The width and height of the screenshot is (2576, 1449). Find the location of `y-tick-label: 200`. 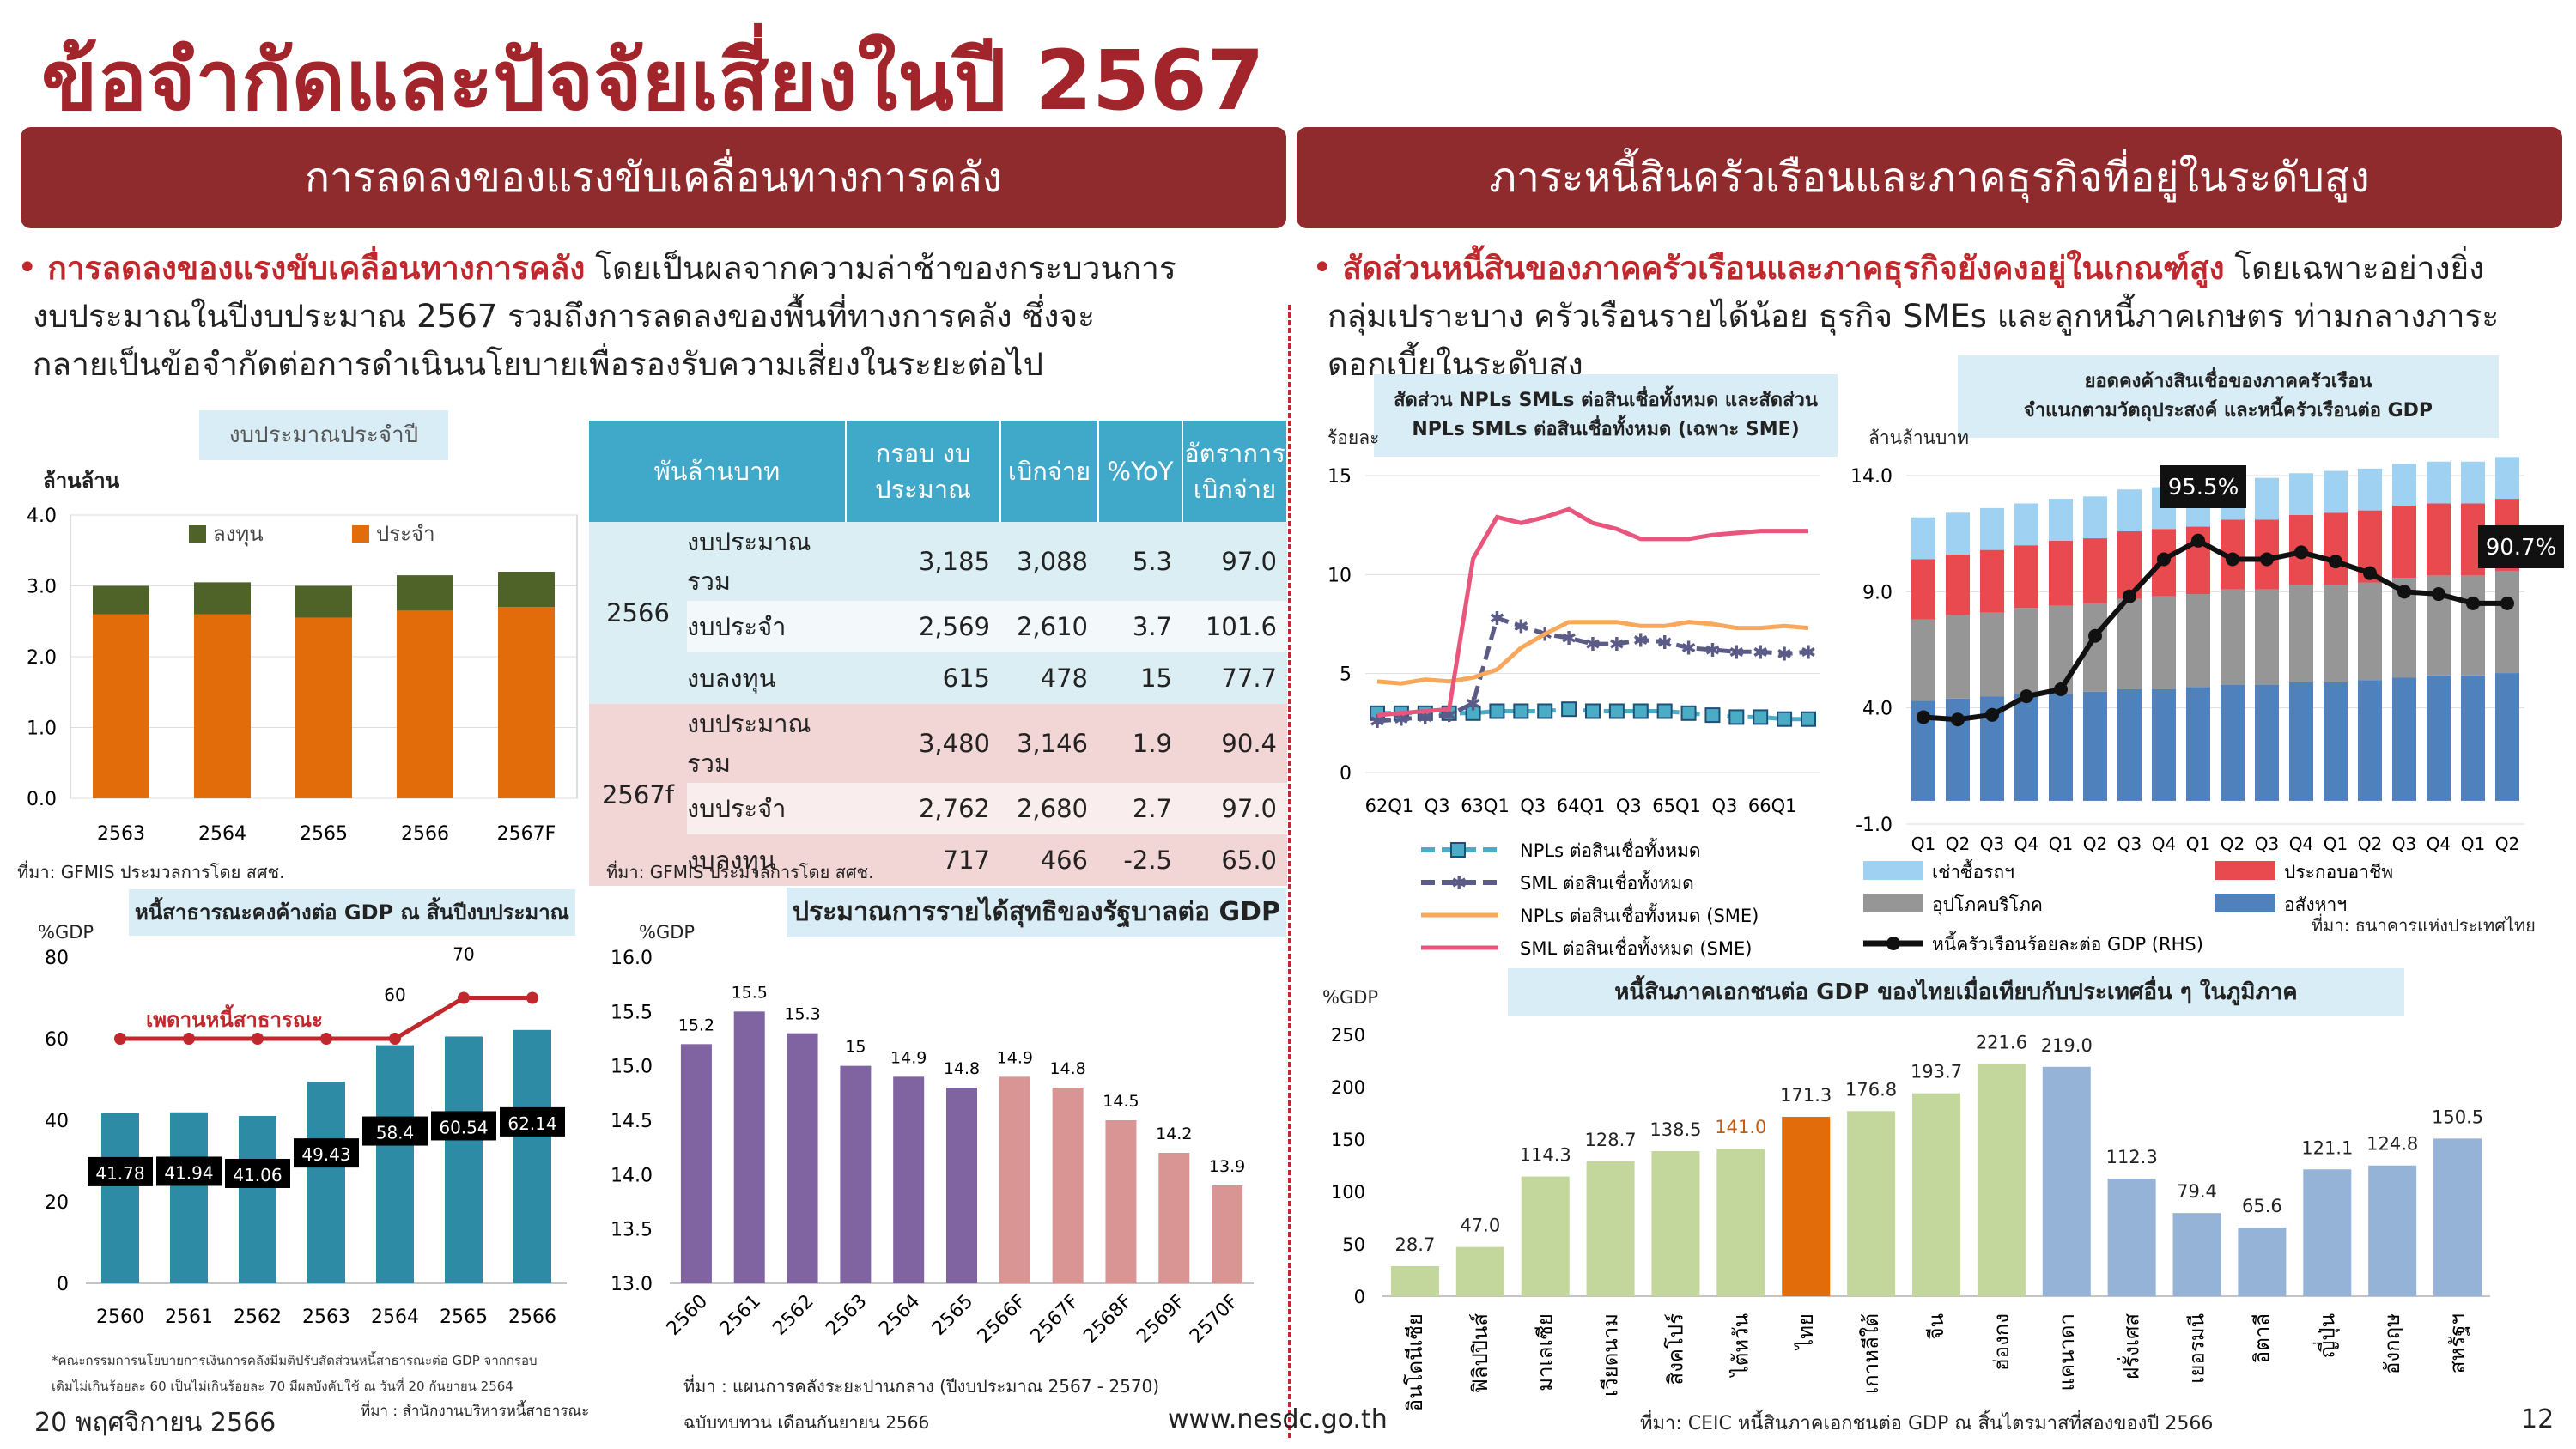

y-tick-label: 200 is located at coordinates (1348, 1087).